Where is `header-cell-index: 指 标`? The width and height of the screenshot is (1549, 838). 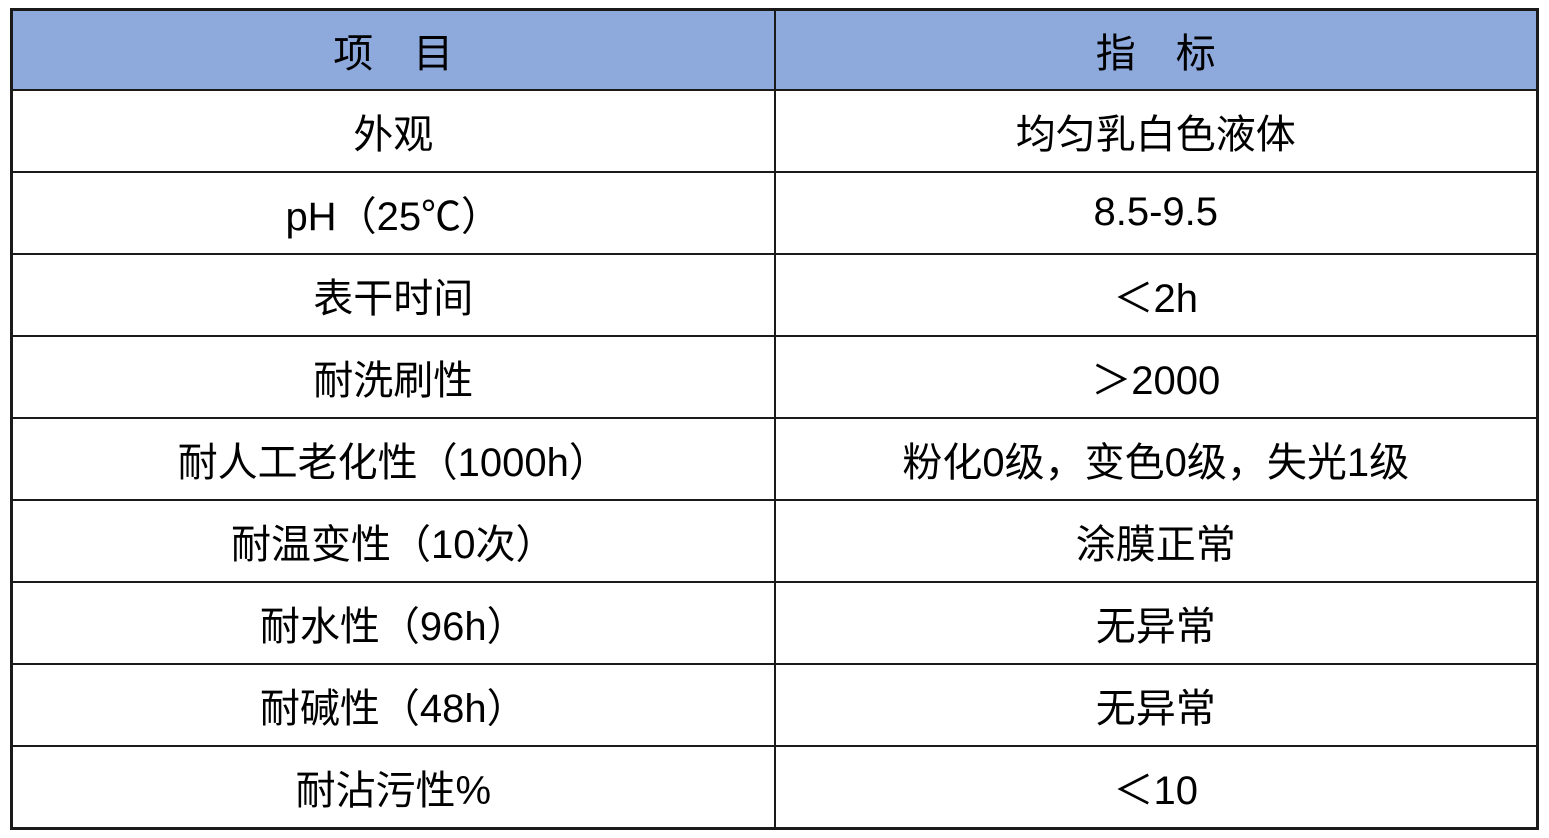 header-cell-index: 指 标 is located at coordinates (1156, 49).